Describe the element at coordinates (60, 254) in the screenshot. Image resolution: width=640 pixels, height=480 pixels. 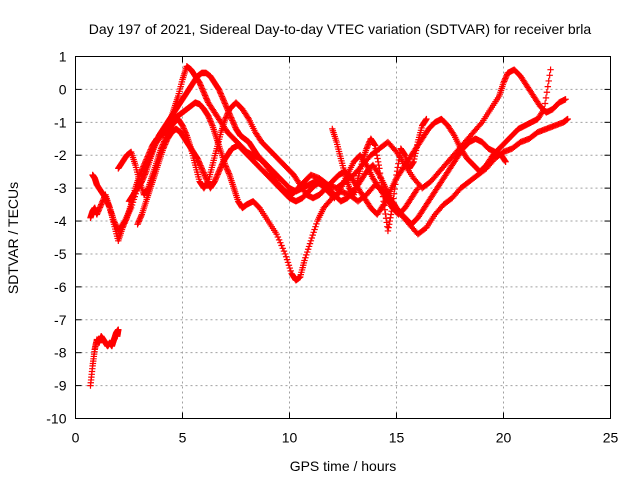
I see `y-tick-label: -5` at that location.